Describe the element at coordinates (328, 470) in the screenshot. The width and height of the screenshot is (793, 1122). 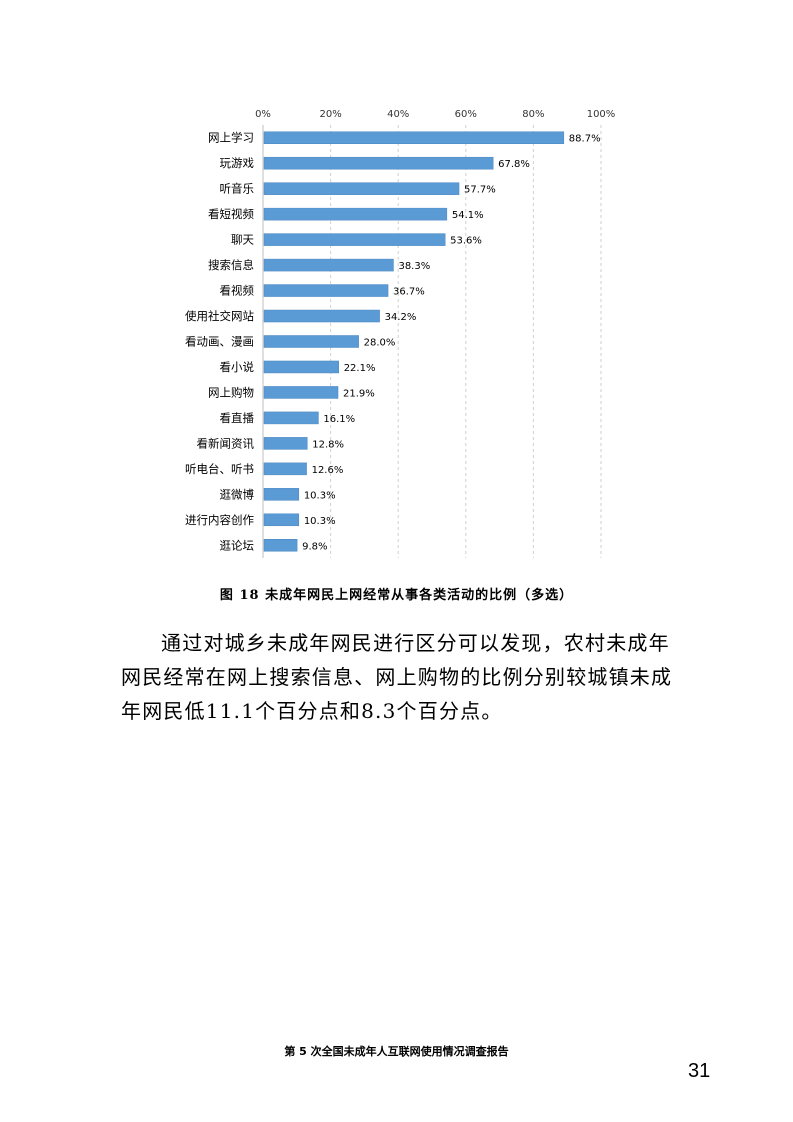
I see `value-label: 12.6%` at that location.